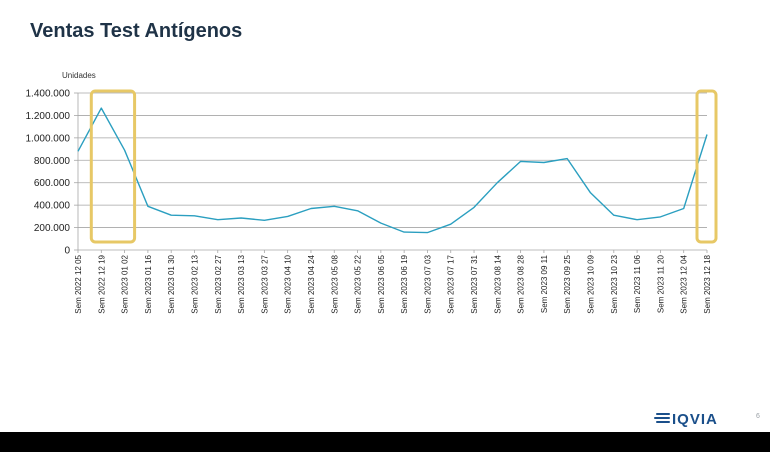 The image size is (770, 452). Describe the element at coordinates (451, 283) in the screenshot. I see `x-tick-label: Sem 2023 07 17` at that location.